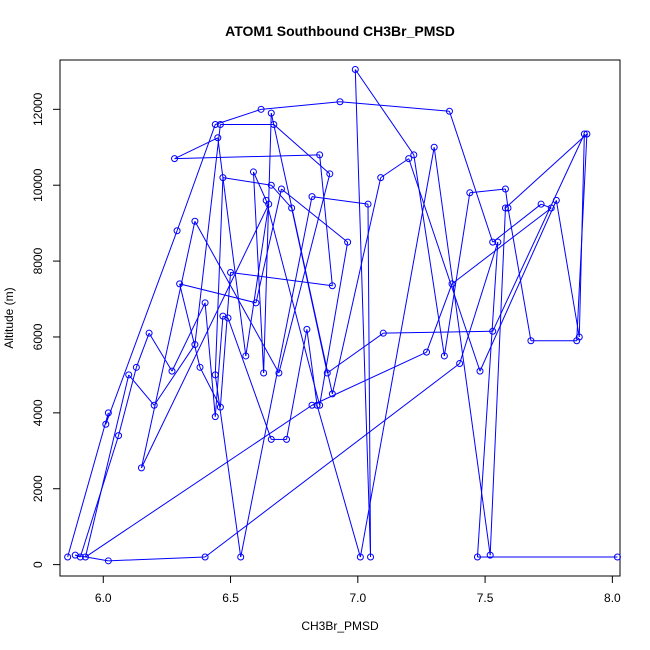 Image resolution: width=650 pixels, height=650 pixels. What do you see at coordinates (38, 564) in the screenshot?
I see `y-tick-label: 0` at bounding box center [38, 564].